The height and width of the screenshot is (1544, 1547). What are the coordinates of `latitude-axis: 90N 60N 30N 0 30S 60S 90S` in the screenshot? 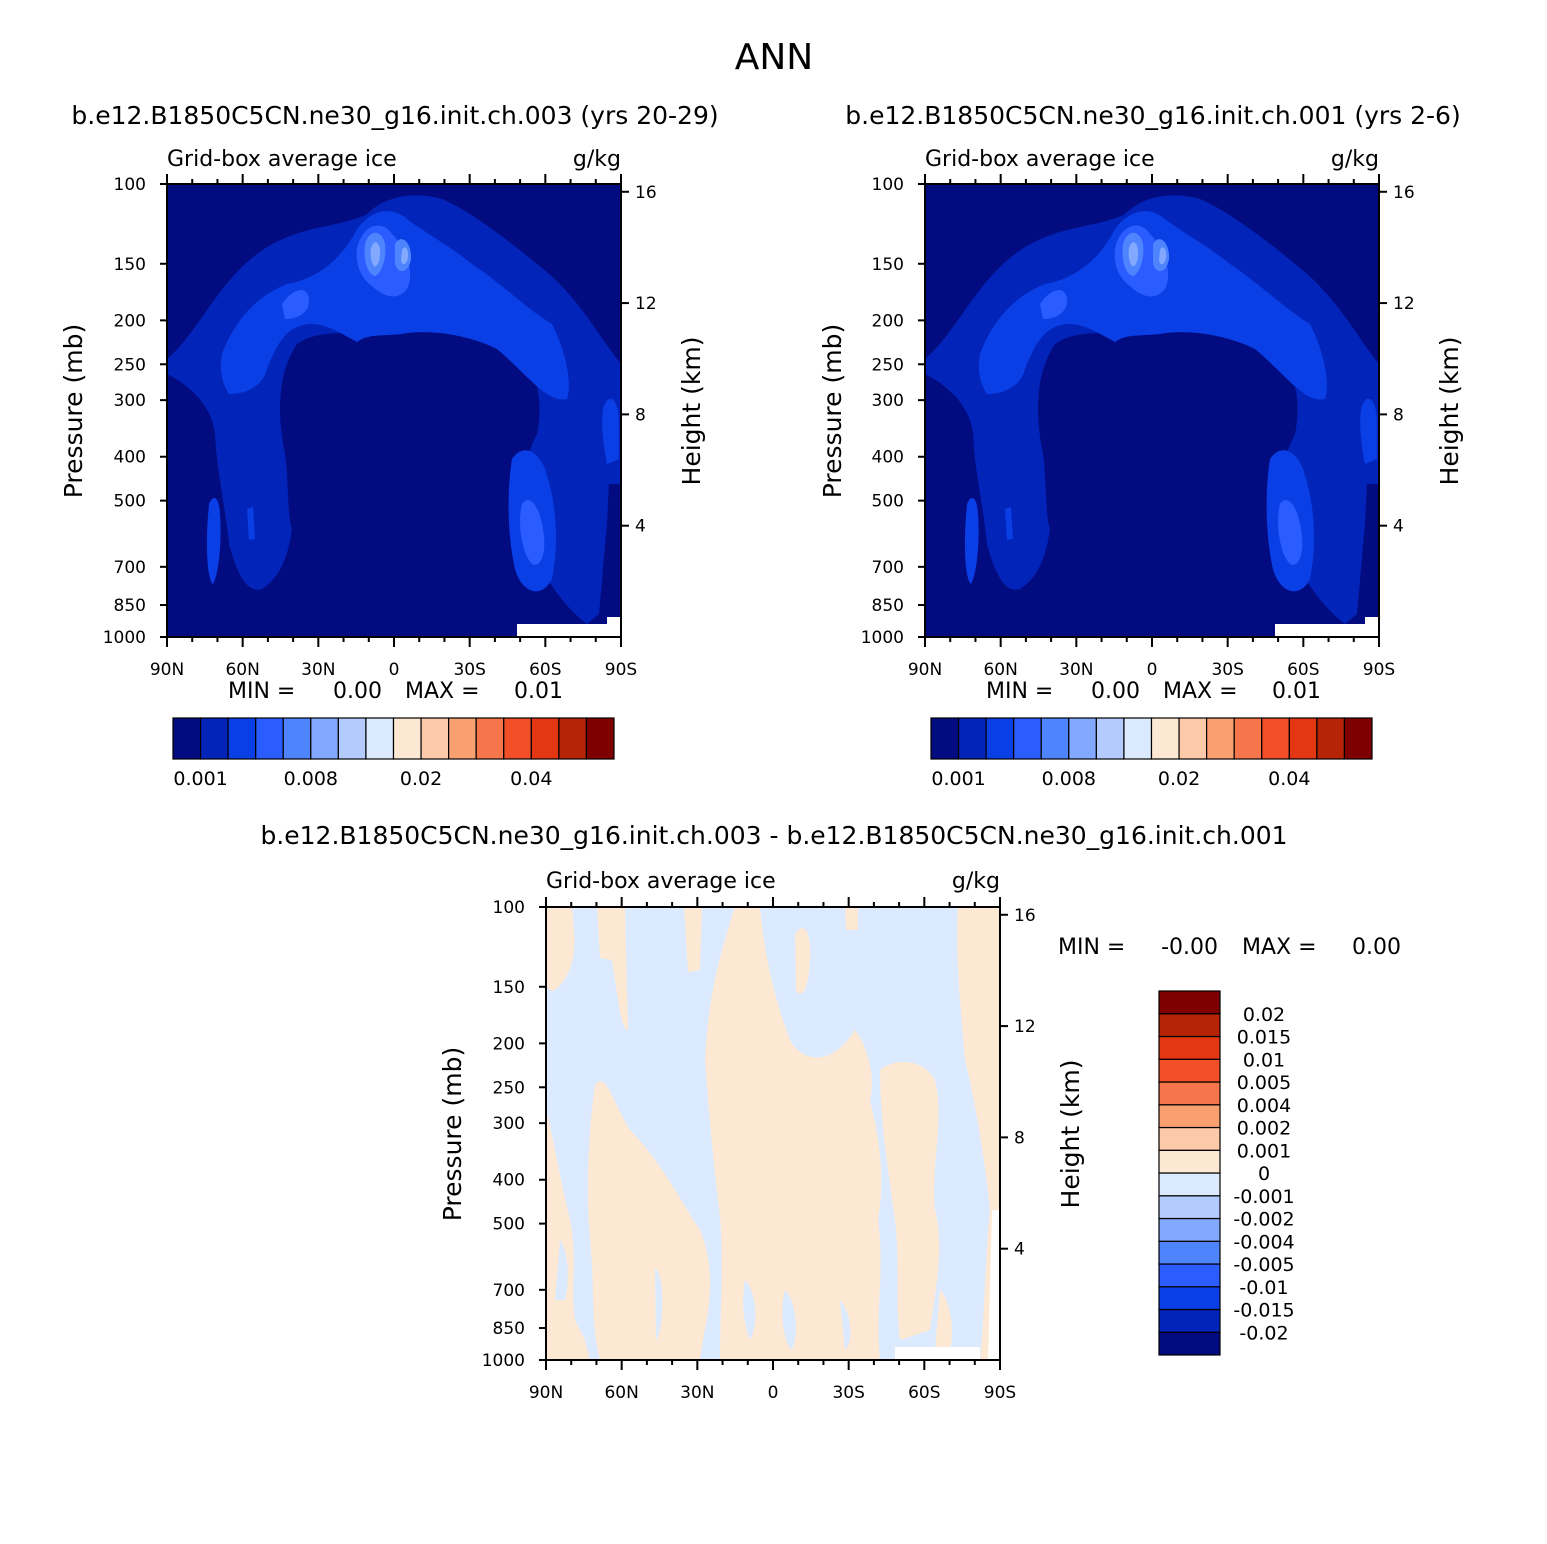 It's located at (772, 1150).